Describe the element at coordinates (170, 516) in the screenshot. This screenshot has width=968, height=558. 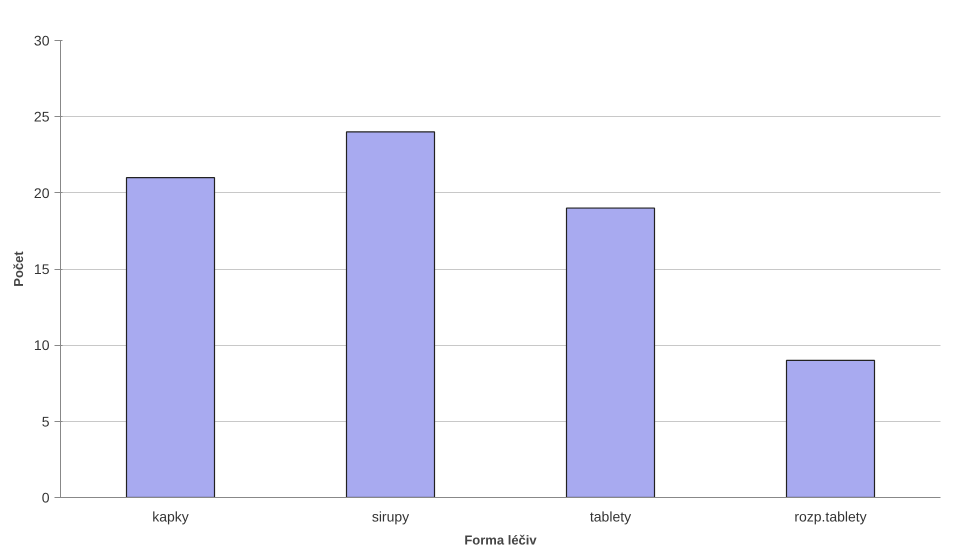
I see `x-tick-label: kapky` at that location.